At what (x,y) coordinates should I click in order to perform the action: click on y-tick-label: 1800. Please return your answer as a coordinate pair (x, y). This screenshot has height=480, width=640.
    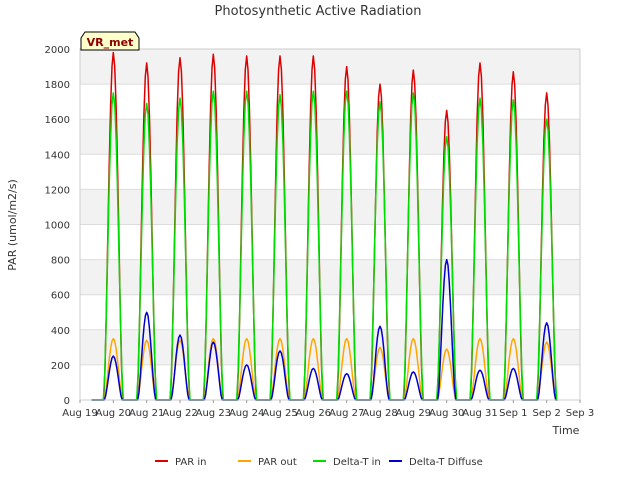
    Looking at the image, I should click on (57, 85).